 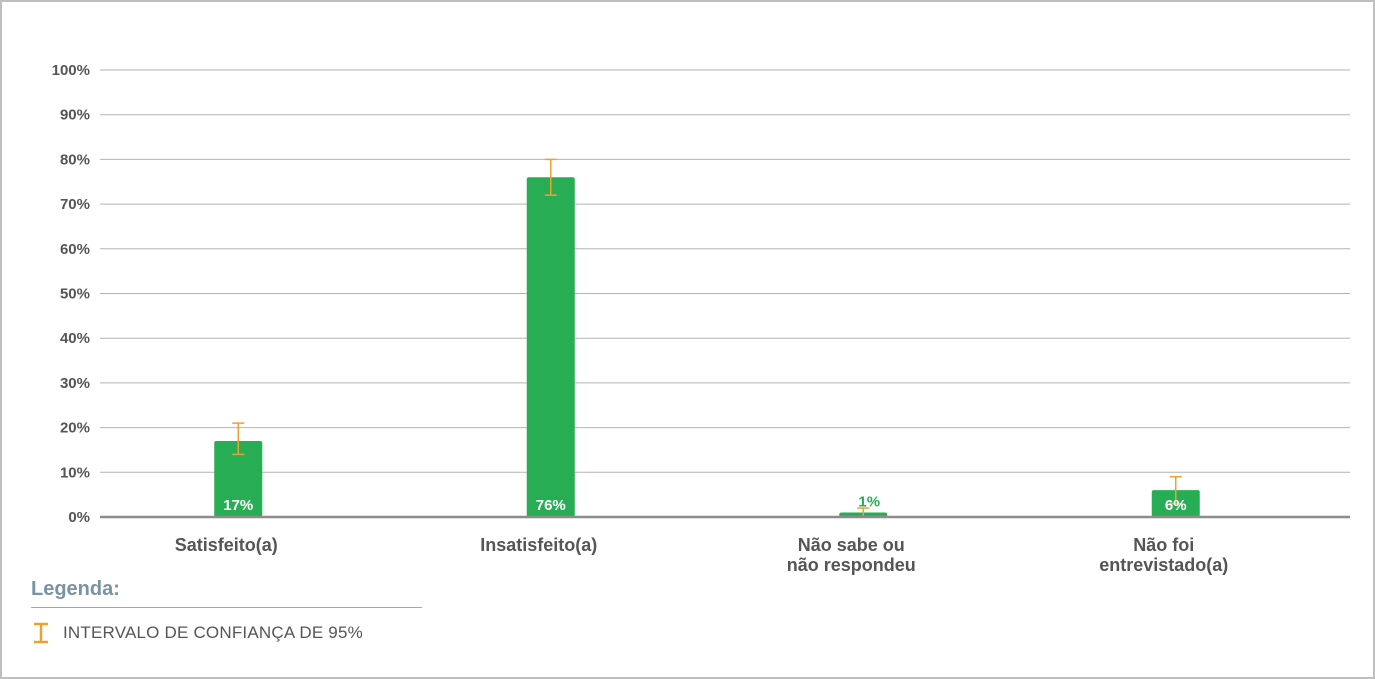 I want to click on y-tick-label: 0%, so click(x=79, y=517).